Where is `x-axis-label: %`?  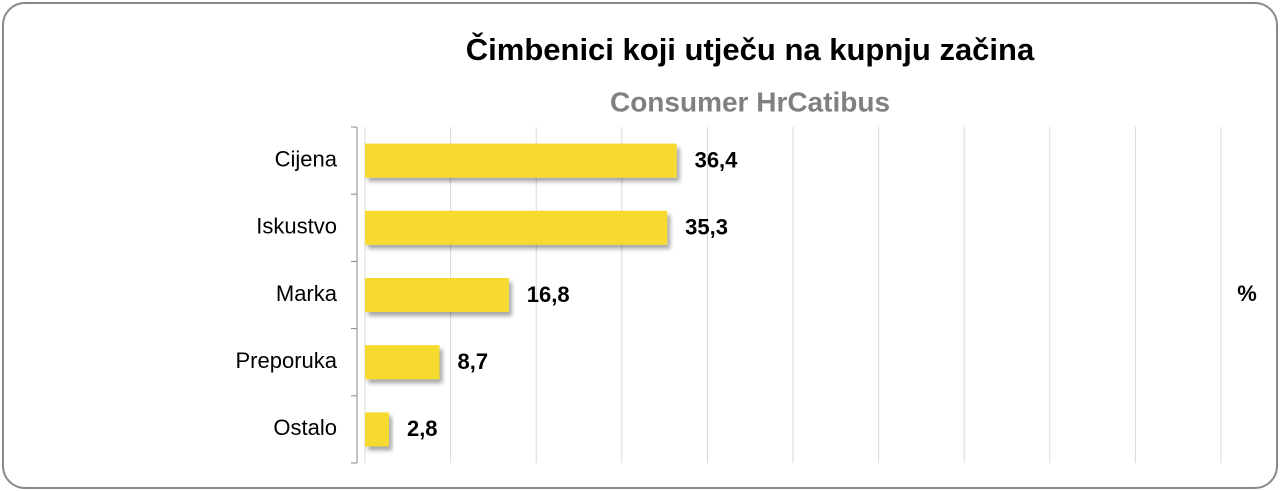 x-axis-label: % is located at coordinates (1247, 293).